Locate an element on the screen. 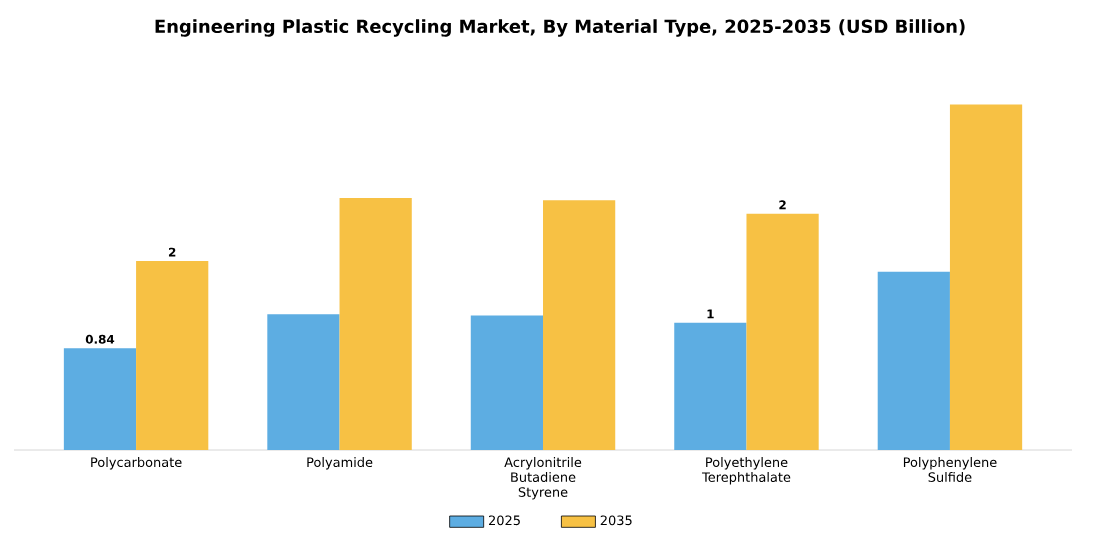 Image resolution: width=1120 pixels, height=560 pixels. chart-title: Engineering Plastic Recycling Market, By Material Type, 2025-2035 (USD Billion) is located at coordinates (560, 28).